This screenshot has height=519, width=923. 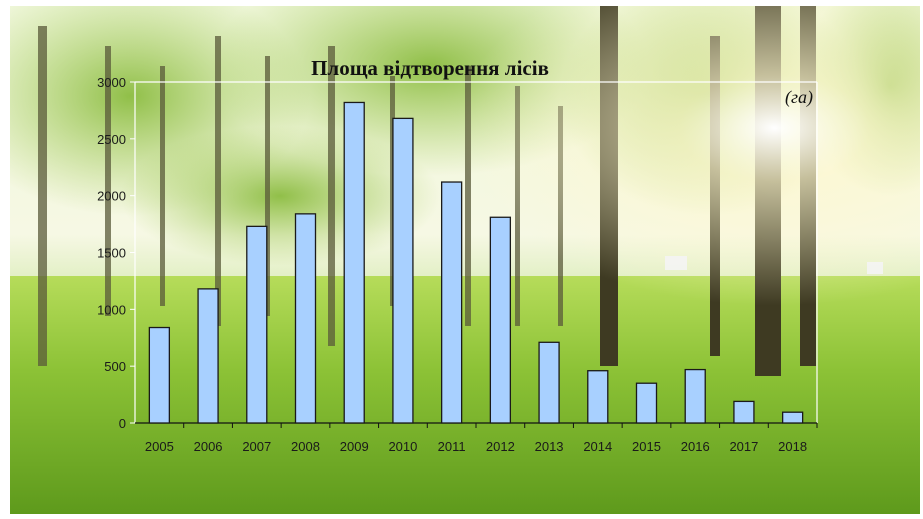 What do you see at coordinates (451, 302) in the screenshot?
I see `bar-2011` at bounding box center [451, 302].